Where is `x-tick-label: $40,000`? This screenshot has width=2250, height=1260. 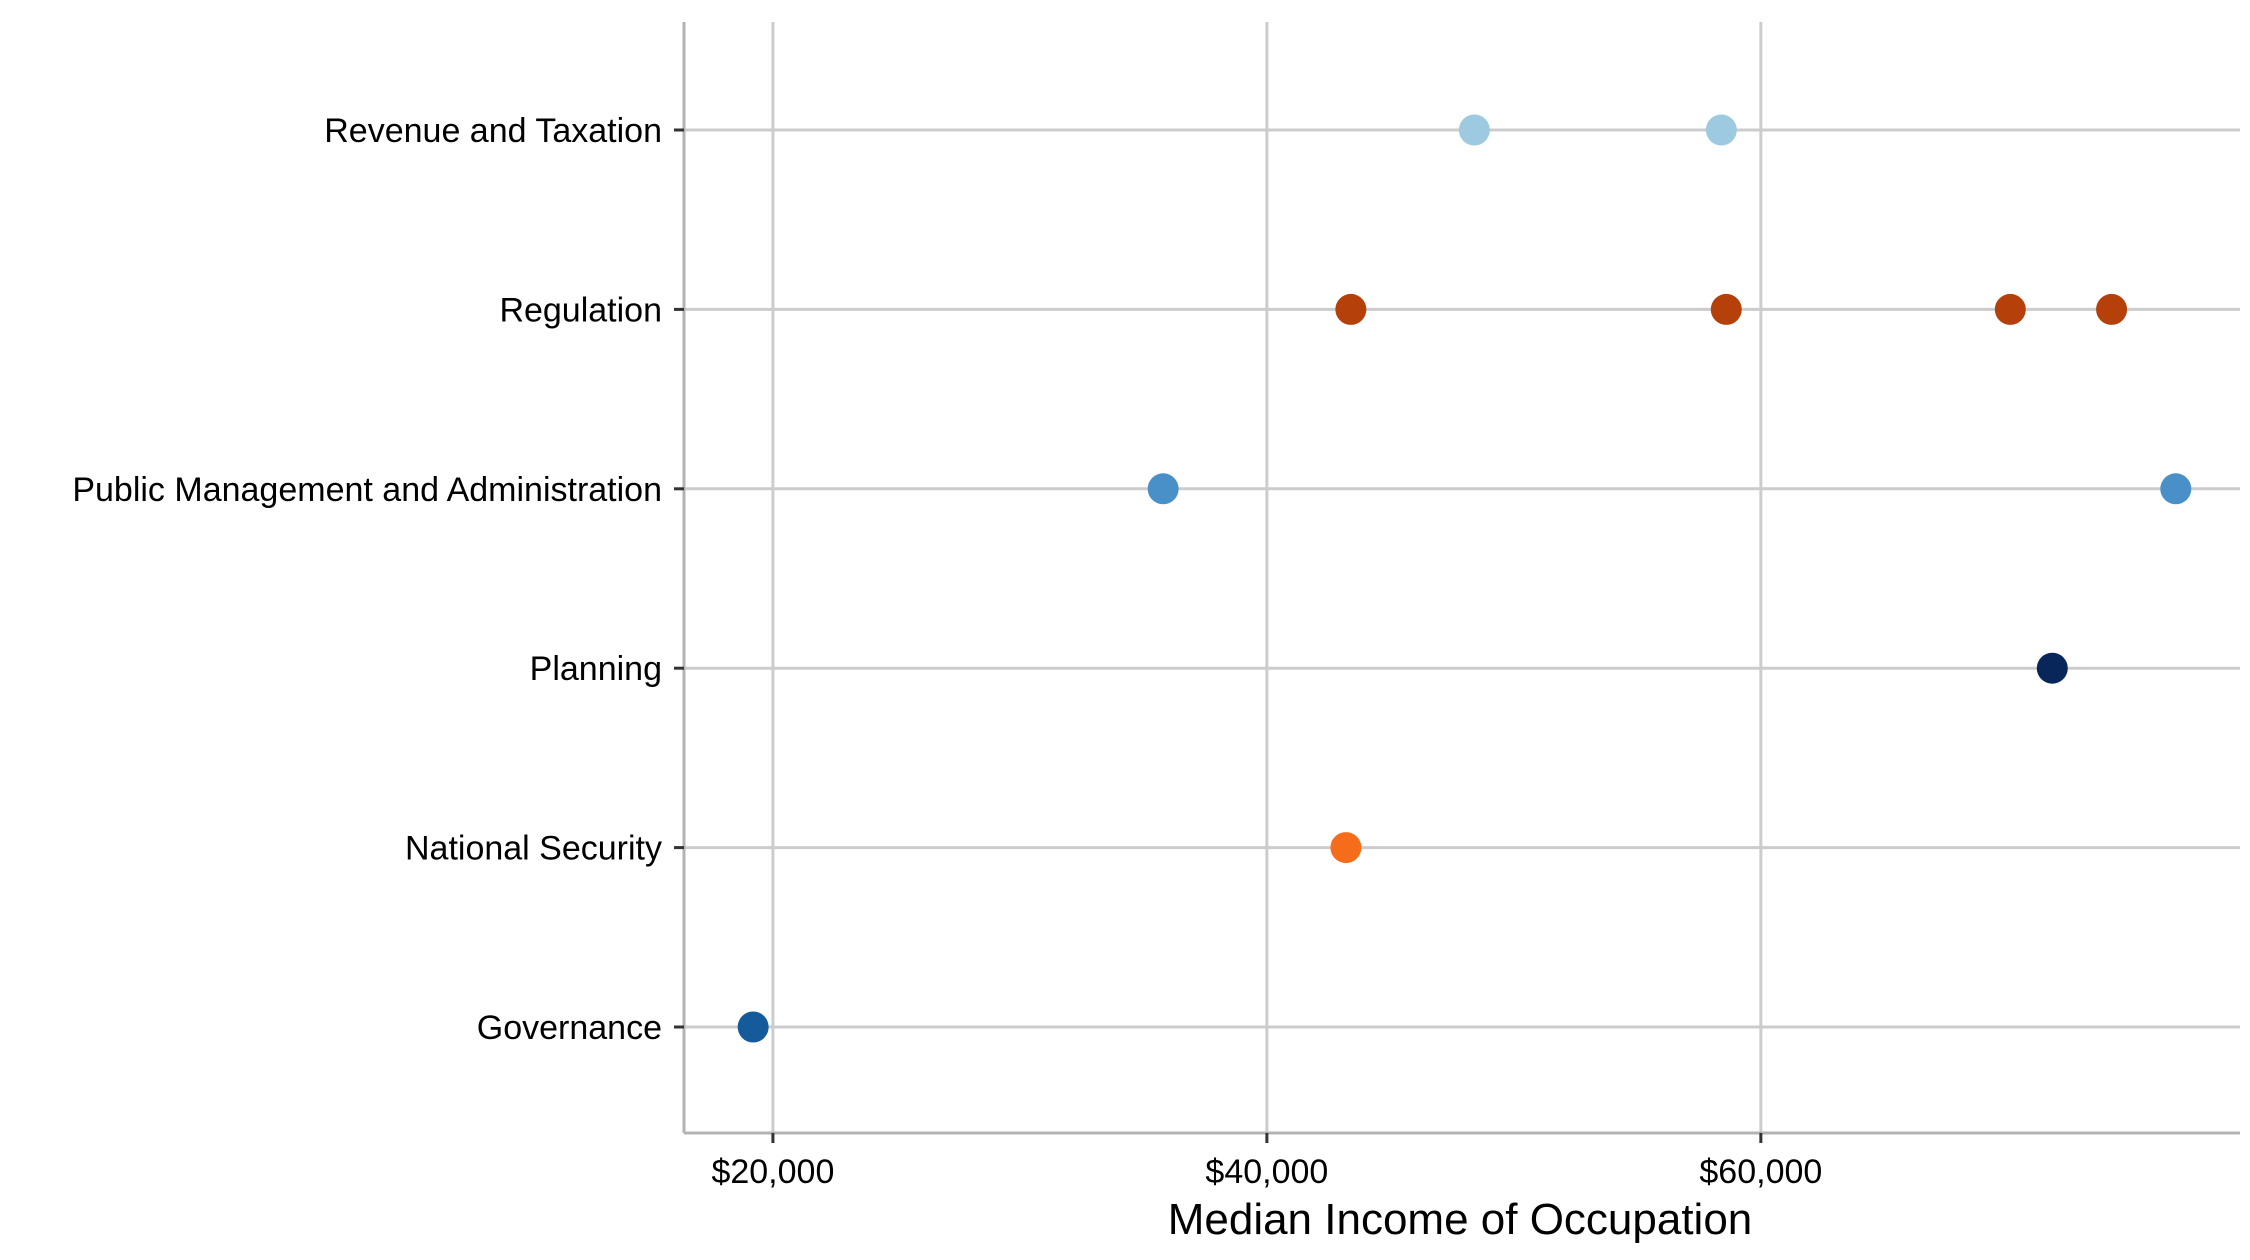
x-tick-label: $40,000 is located at coordinates (1266, 1172).